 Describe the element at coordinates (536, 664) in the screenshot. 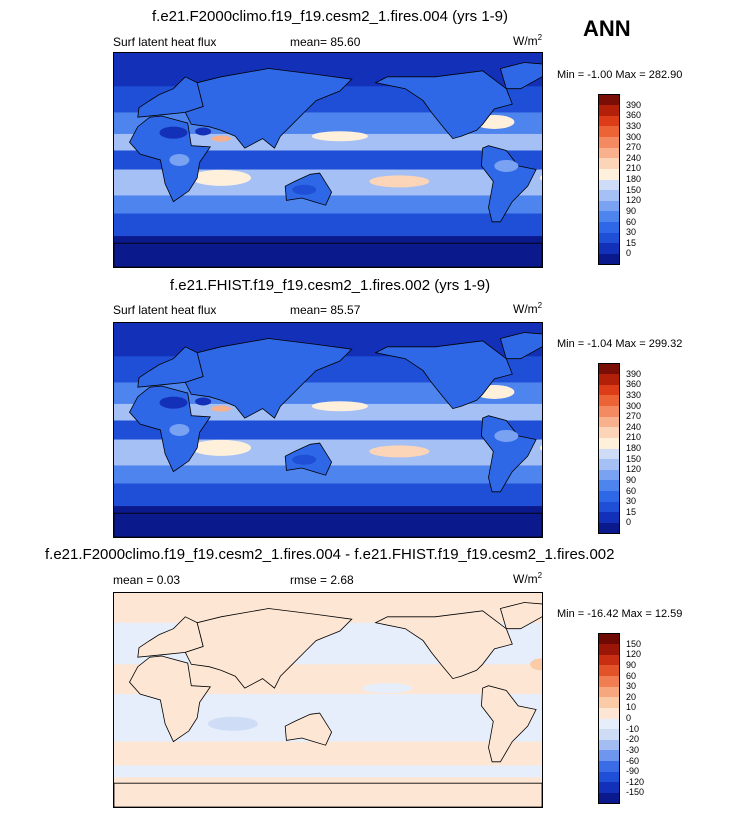

I see `diff-atlantic` at that location.